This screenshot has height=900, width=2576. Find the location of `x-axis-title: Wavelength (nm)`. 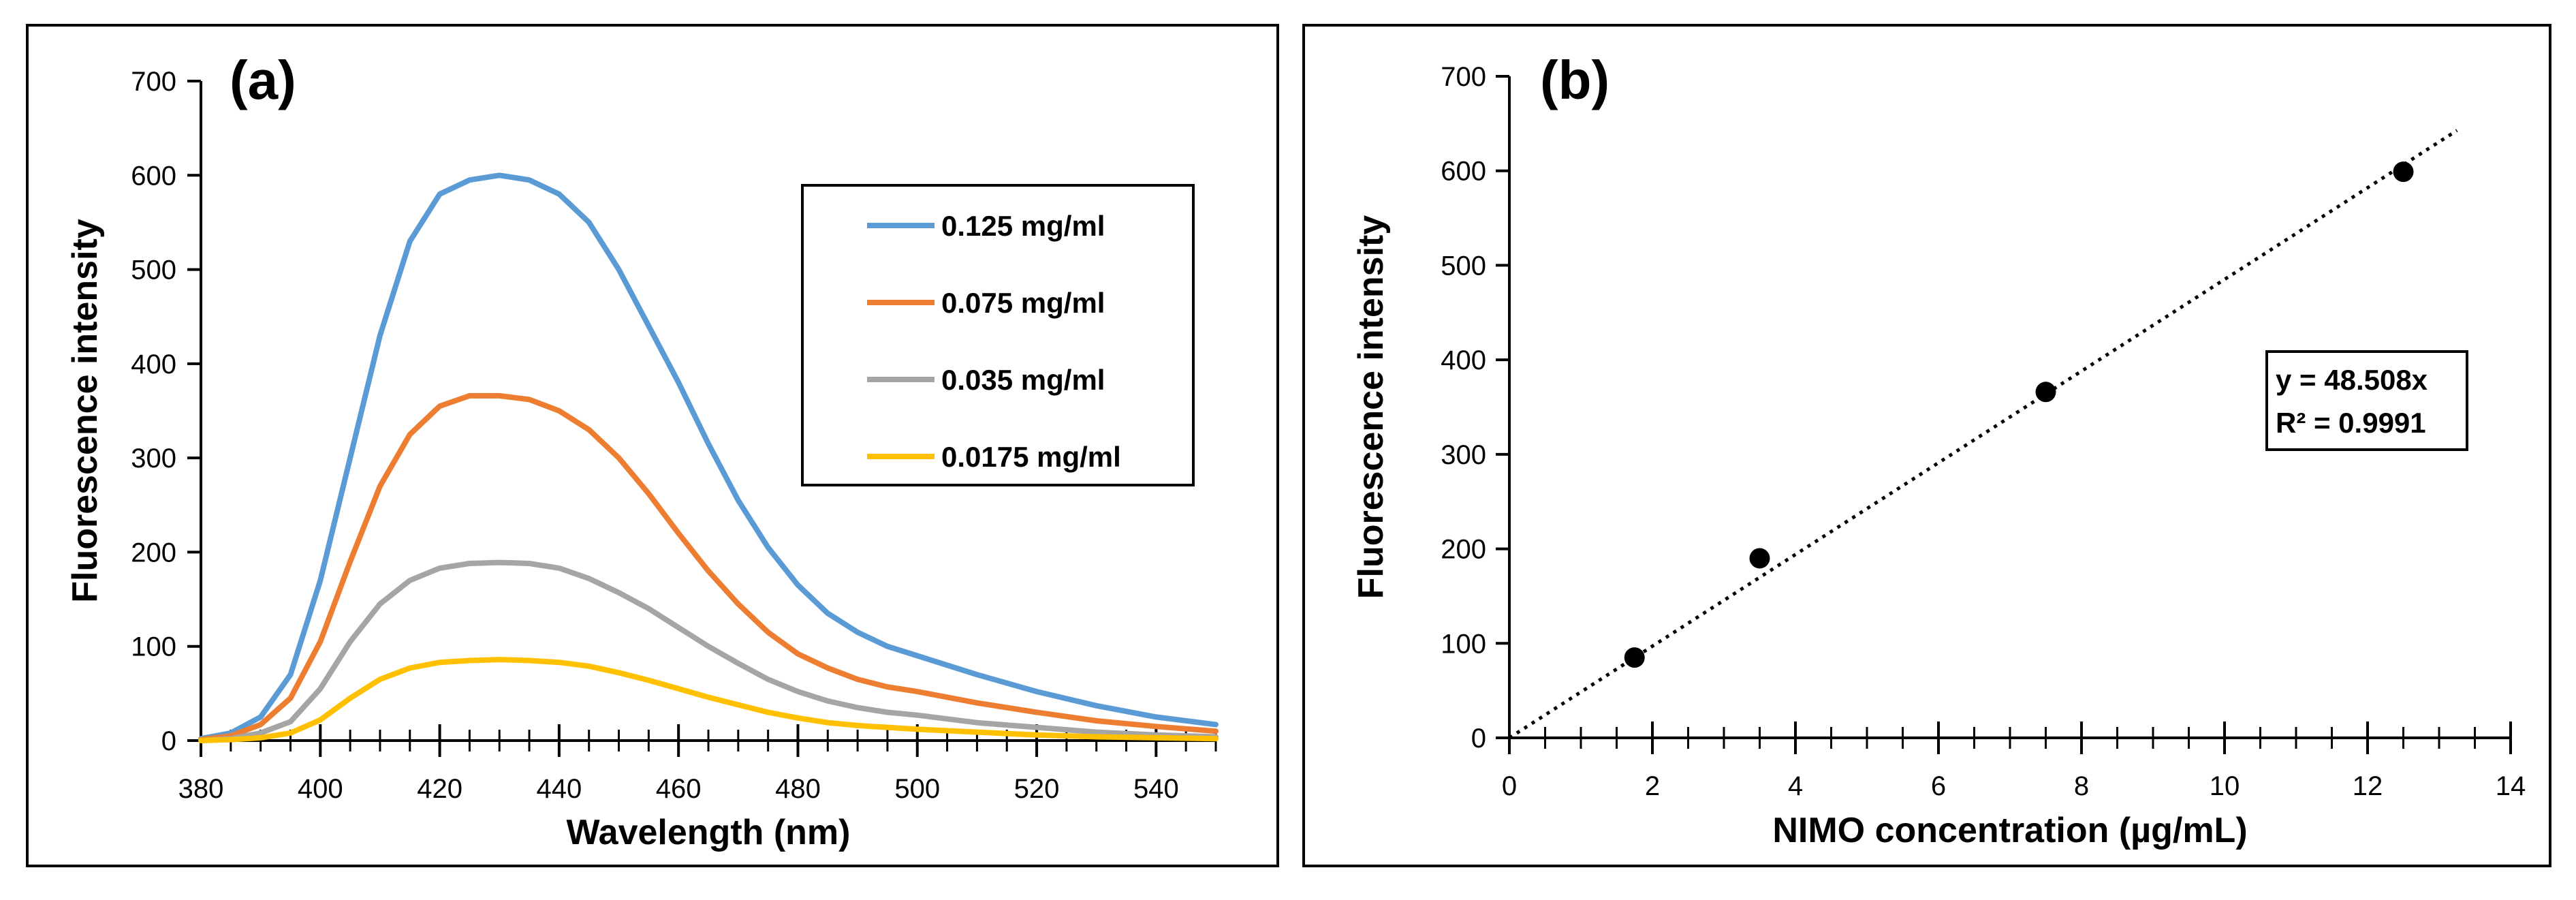

x-axis-title: Wavelength (nm) is located at coordinates (709, 832).